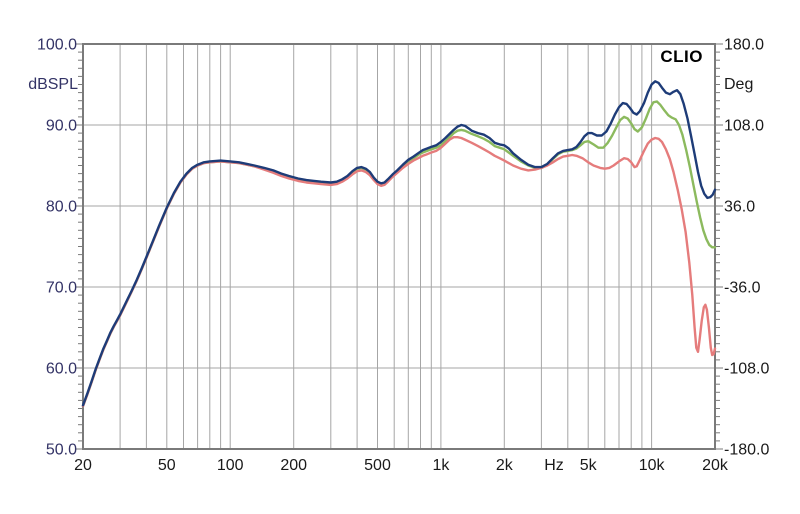 Image resolution: width=800 pixels, height=514 pixels. What do you see at coordinates (739, 84) in the screenshot?
I see `right-axis-unit-label: Deg` at bounding box center [739, 84].